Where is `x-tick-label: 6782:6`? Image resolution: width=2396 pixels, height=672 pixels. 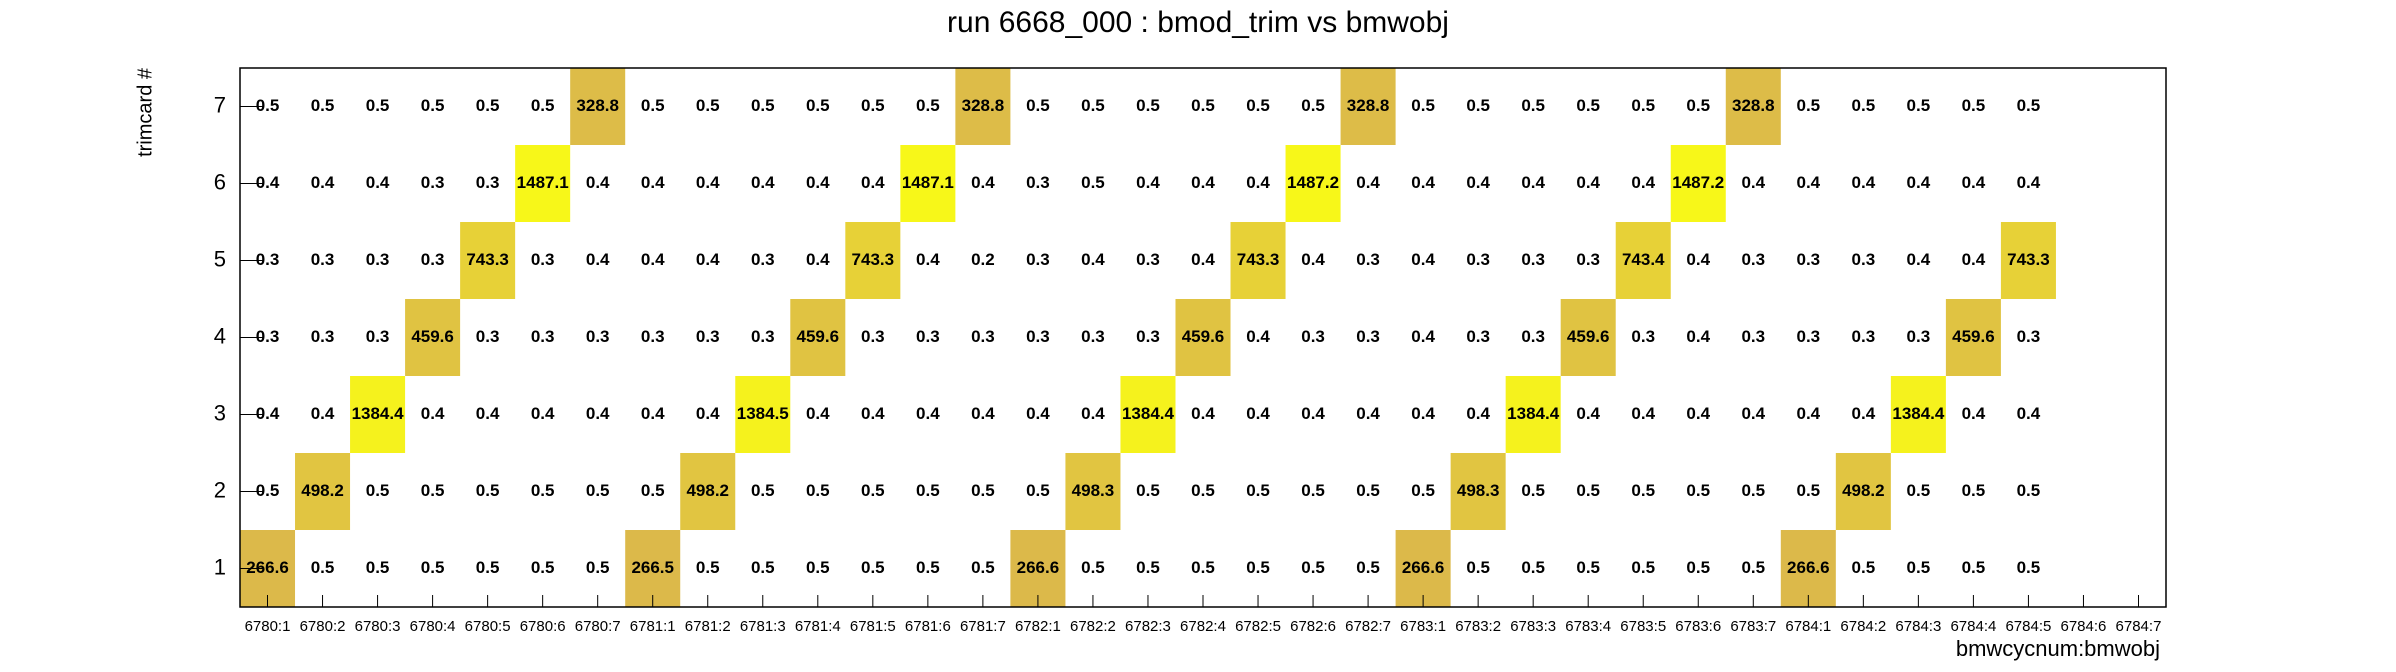 x-tick-label: 6782:6 is located at coordinates (1313, 626).